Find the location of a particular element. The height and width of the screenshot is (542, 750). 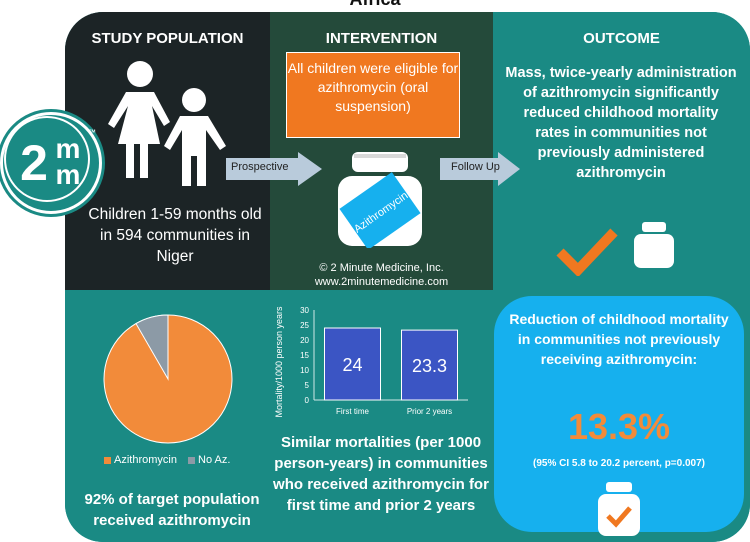

y-tick-label: 0 is located at coordinates (307, 400).